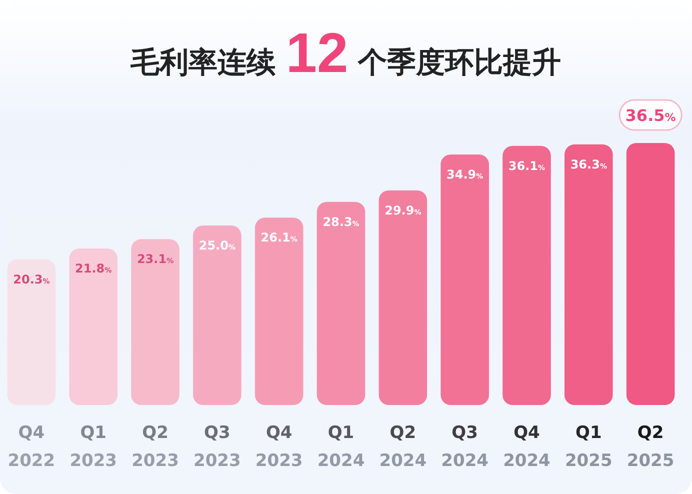 The height and width of the screenshot is (494, 692). I want to click on x-tick-label: Q1 2024, so click(341, 447).